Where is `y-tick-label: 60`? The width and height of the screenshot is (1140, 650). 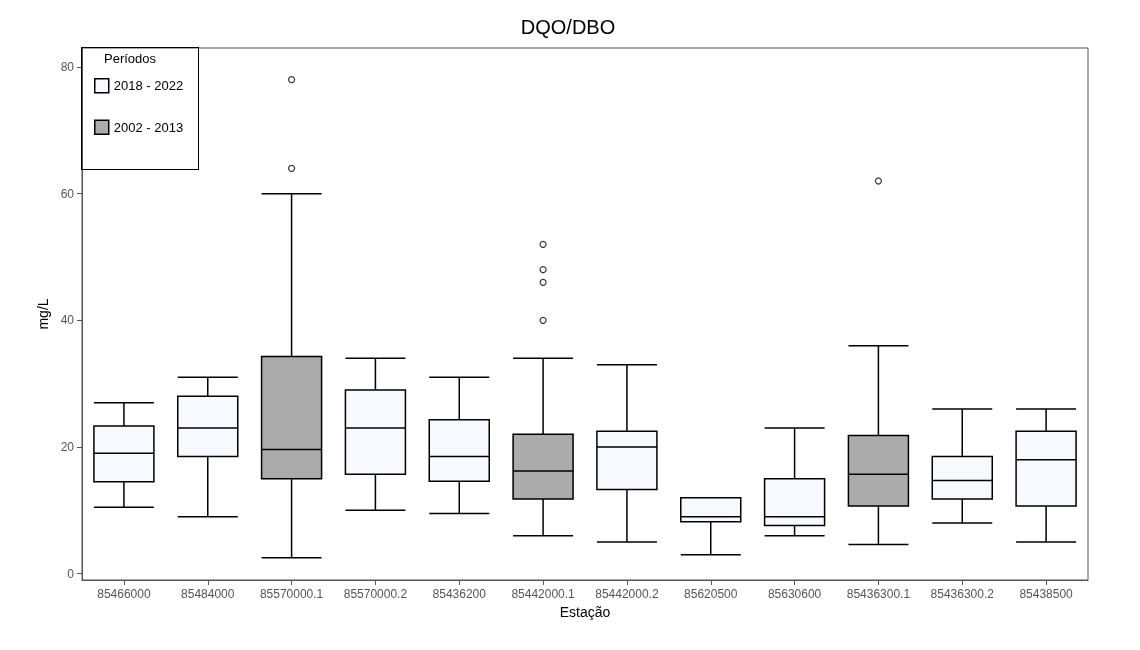
y-tick-label: 60 is located at coordinates (67, 193).